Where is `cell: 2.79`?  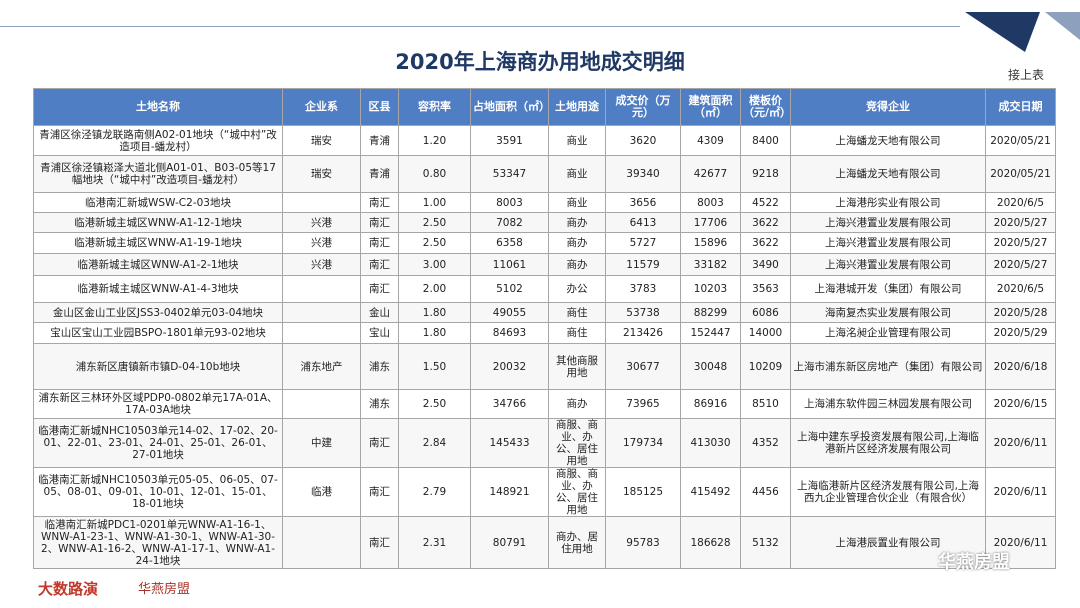
cell: 2.79 is located at coordinates (434, 492).